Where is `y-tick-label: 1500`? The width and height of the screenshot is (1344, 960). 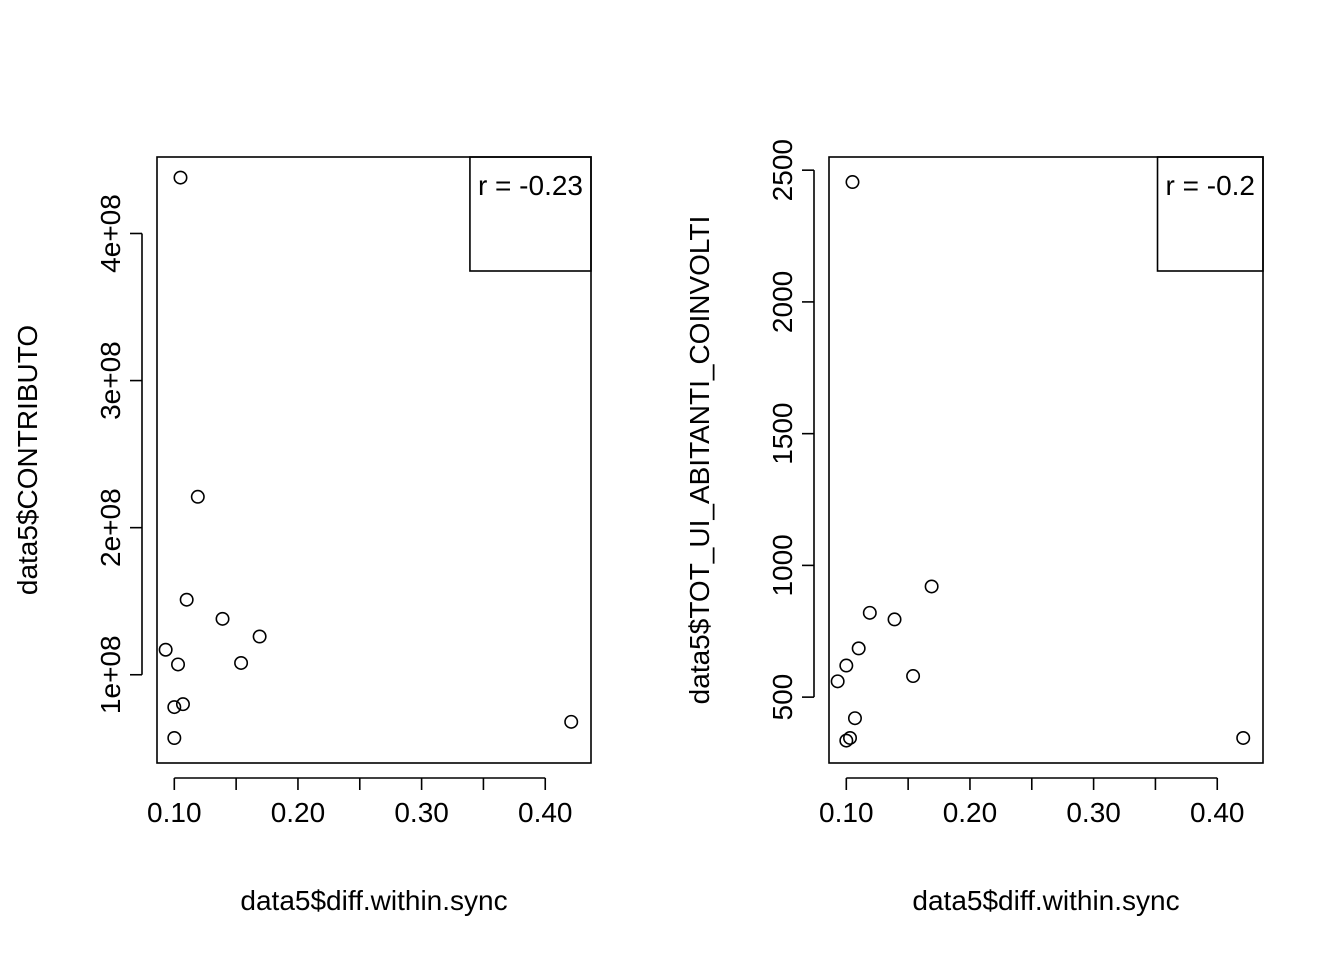
y-tick-label: 1500 is located at coordinates (782, 434).